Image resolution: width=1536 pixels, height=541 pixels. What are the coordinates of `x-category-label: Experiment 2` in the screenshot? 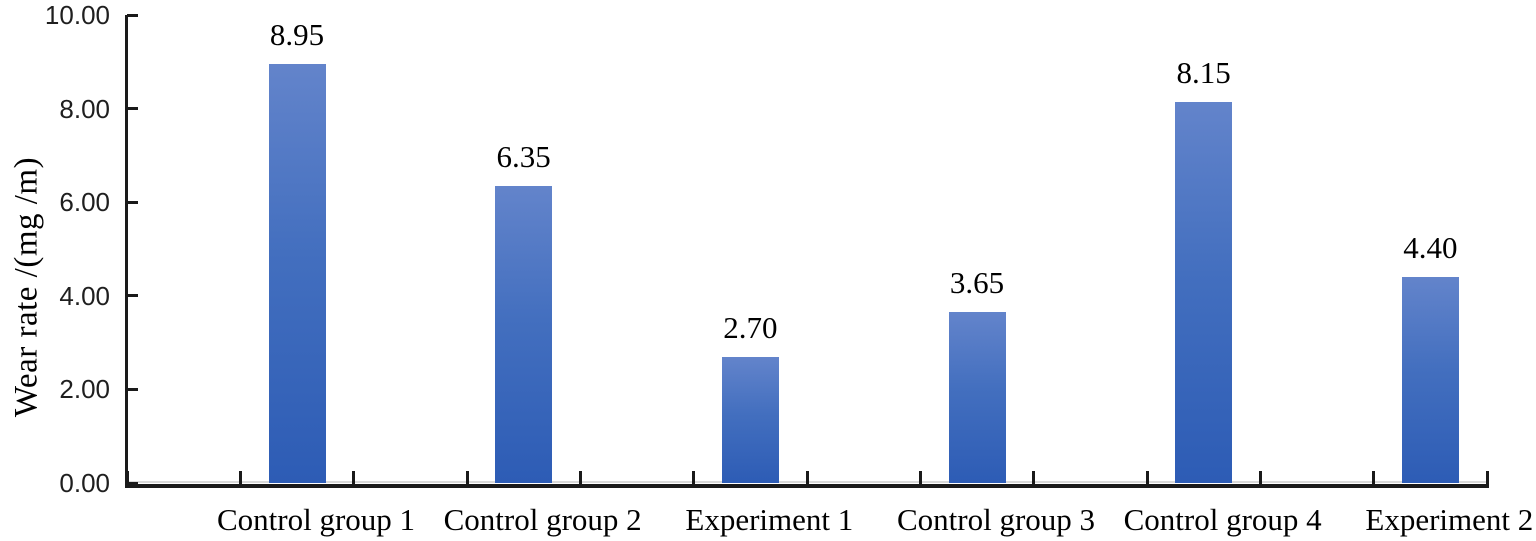 It's located at (1449, 519).